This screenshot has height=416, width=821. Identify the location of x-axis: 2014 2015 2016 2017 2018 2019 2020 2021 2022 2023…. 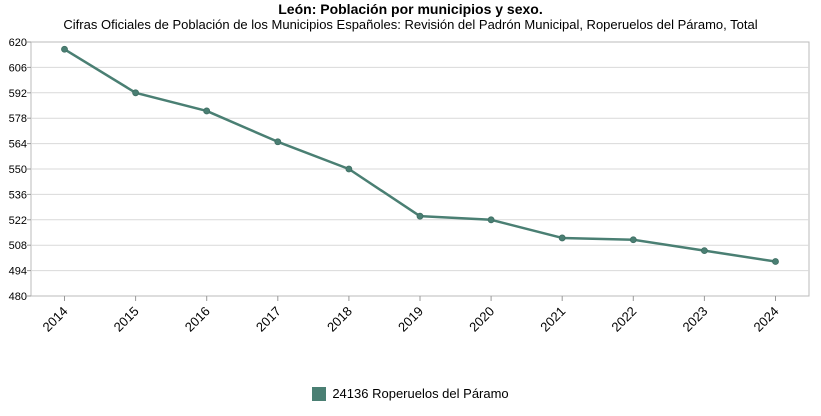
(411, 315).